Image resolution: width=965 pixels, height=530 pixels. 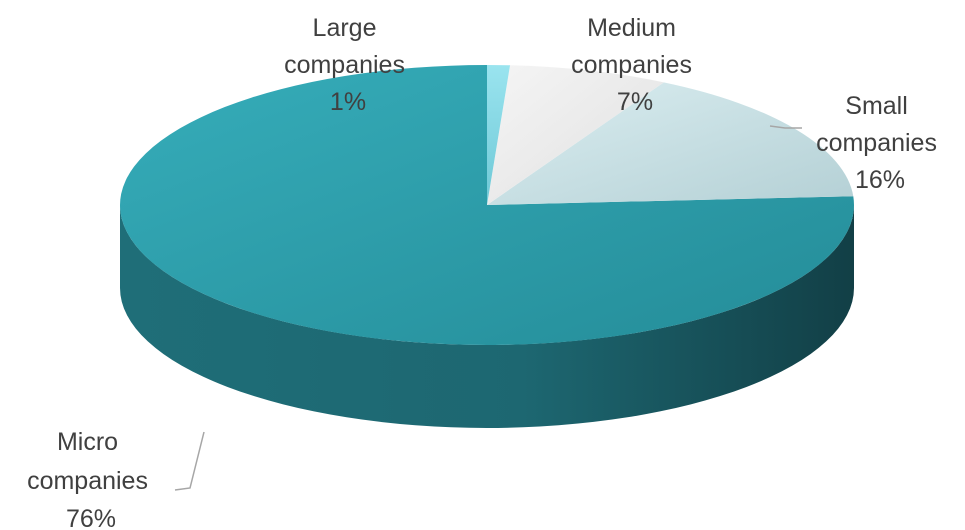 What do you see at coordinates (344, 65) in the screenshot?
I see `label-large-line2: companies` at bounding box center [344, 65].